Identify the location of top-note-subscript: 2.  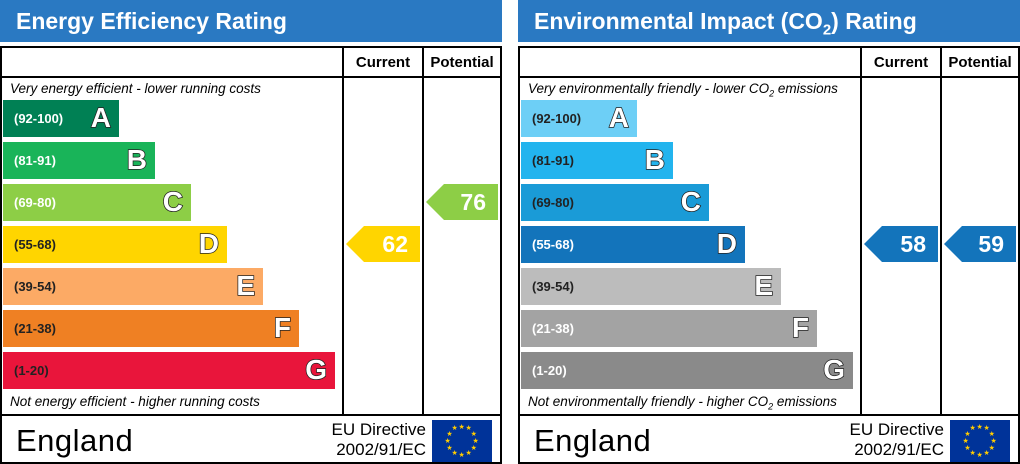
(772, 93).